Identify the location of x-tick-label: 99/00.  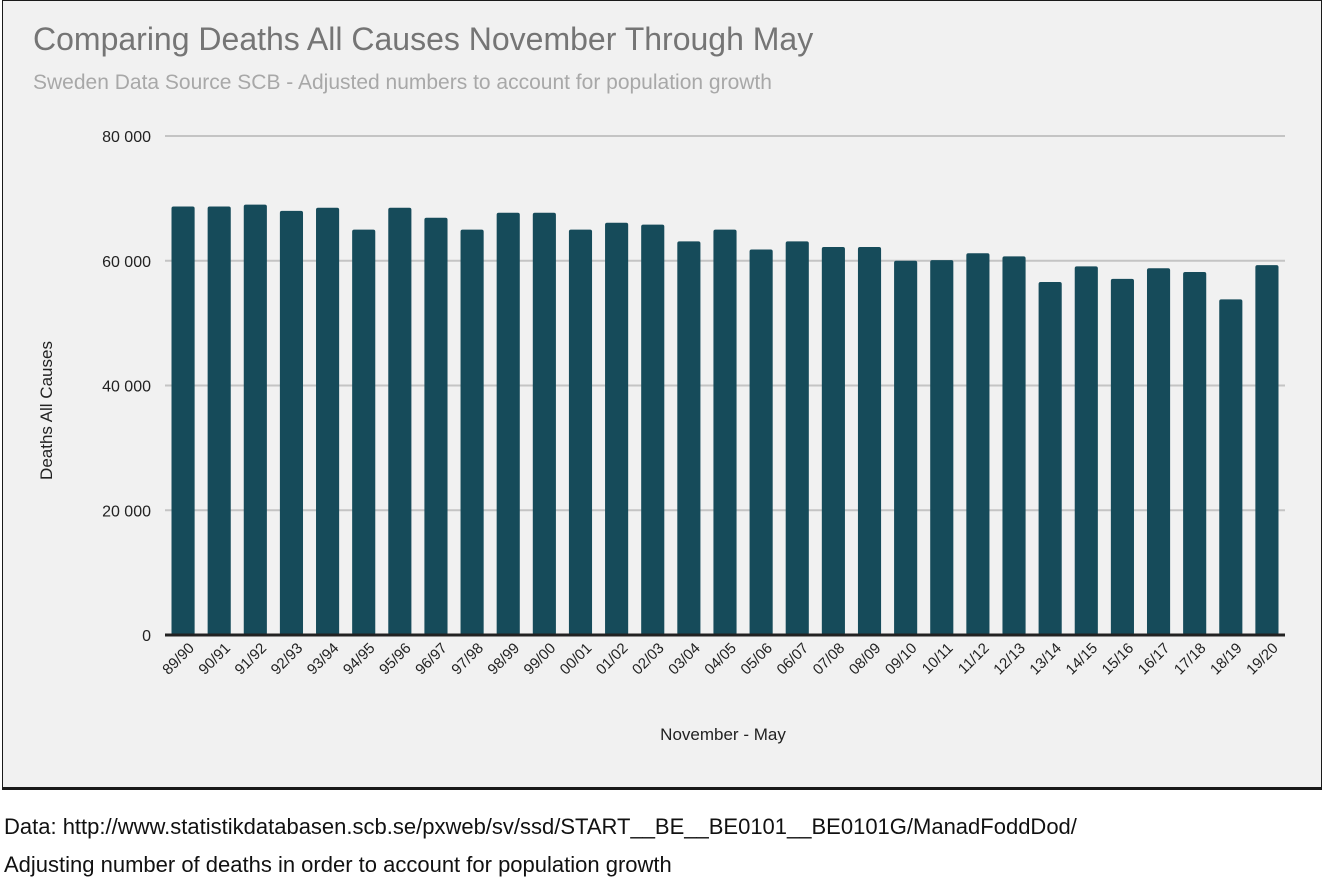
(540, 659).